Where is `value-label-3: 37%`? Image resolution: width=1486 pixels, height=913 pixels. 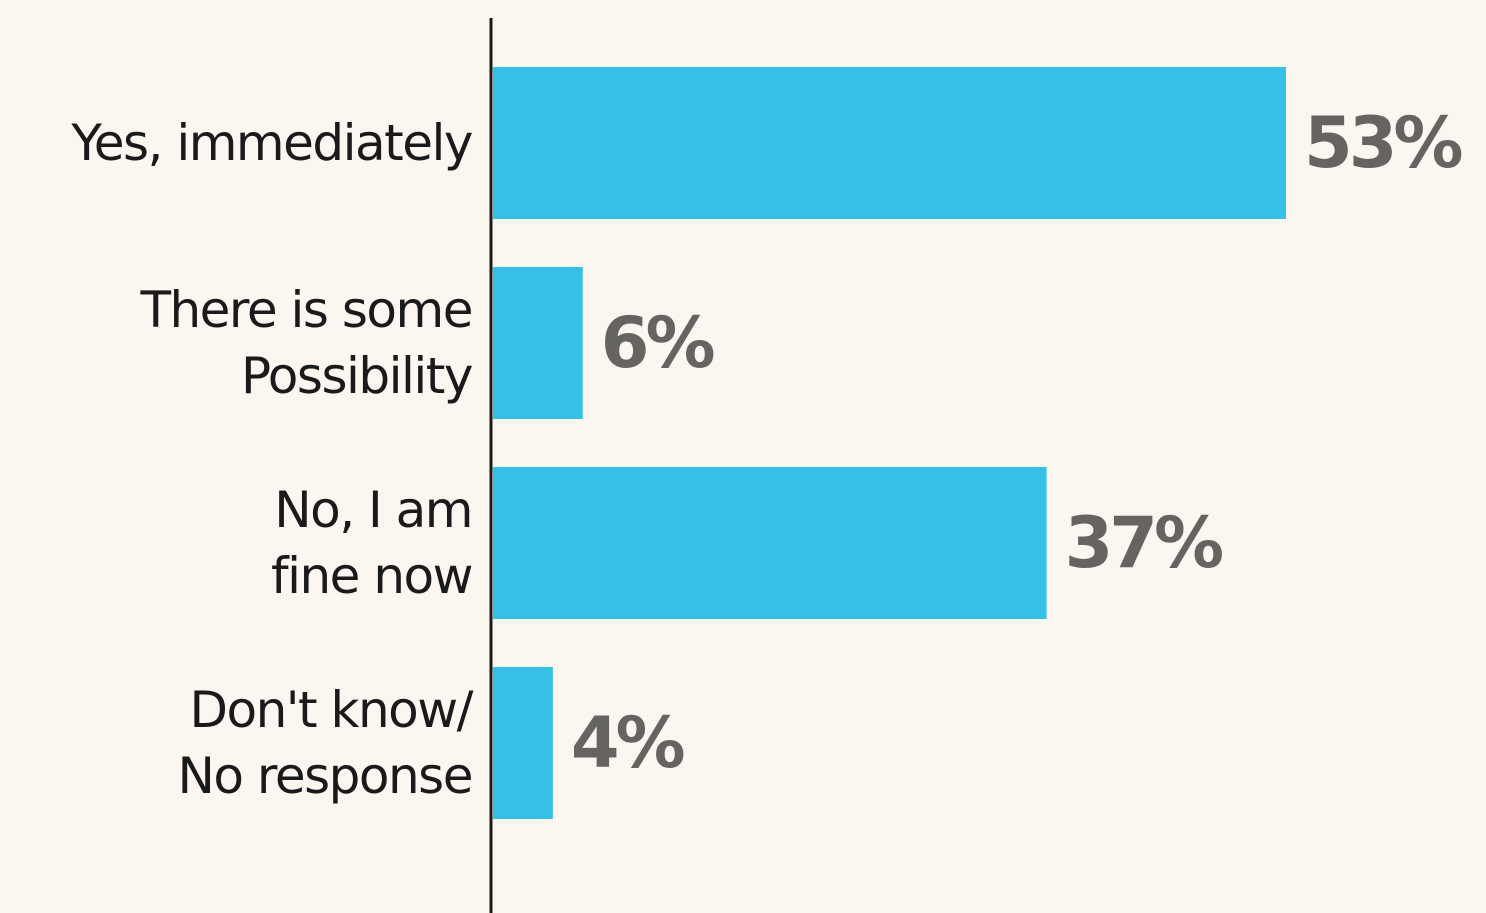
value-label-3: 37% is located at coordinates (1143, 543).